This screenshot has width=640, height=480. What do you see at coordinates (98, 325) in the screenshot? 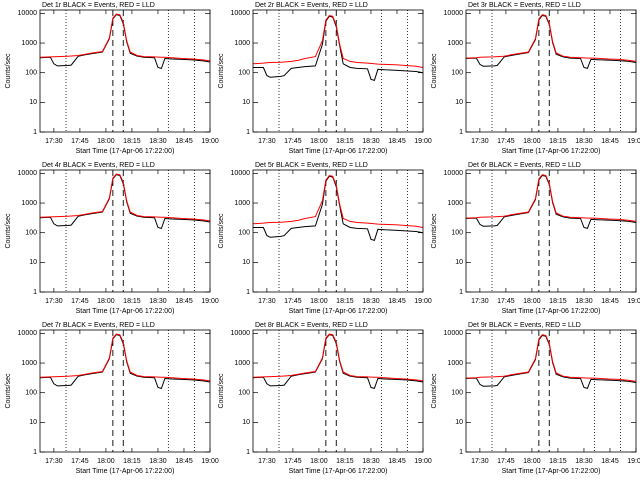
I see `chart-title: Det 7r BLACK = Events, RED = LLD` at bounding box center [98, 325].